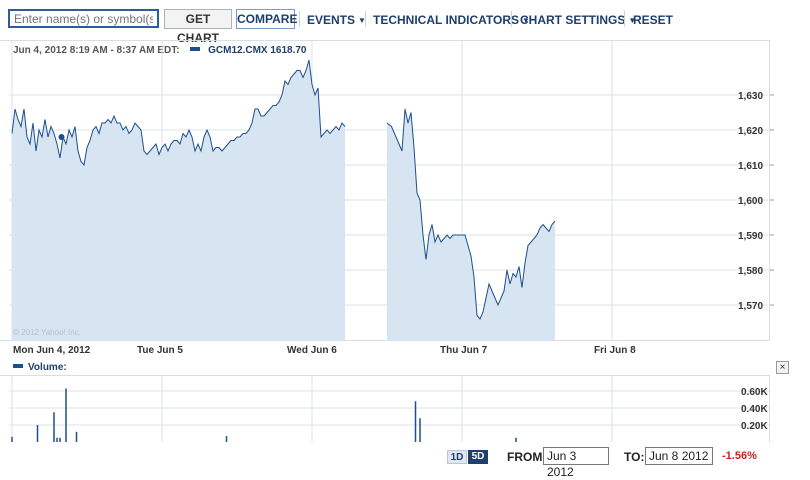  Describe the element at coordinates (385, 408) in the screenshot. I see `volume-frame` at that location.